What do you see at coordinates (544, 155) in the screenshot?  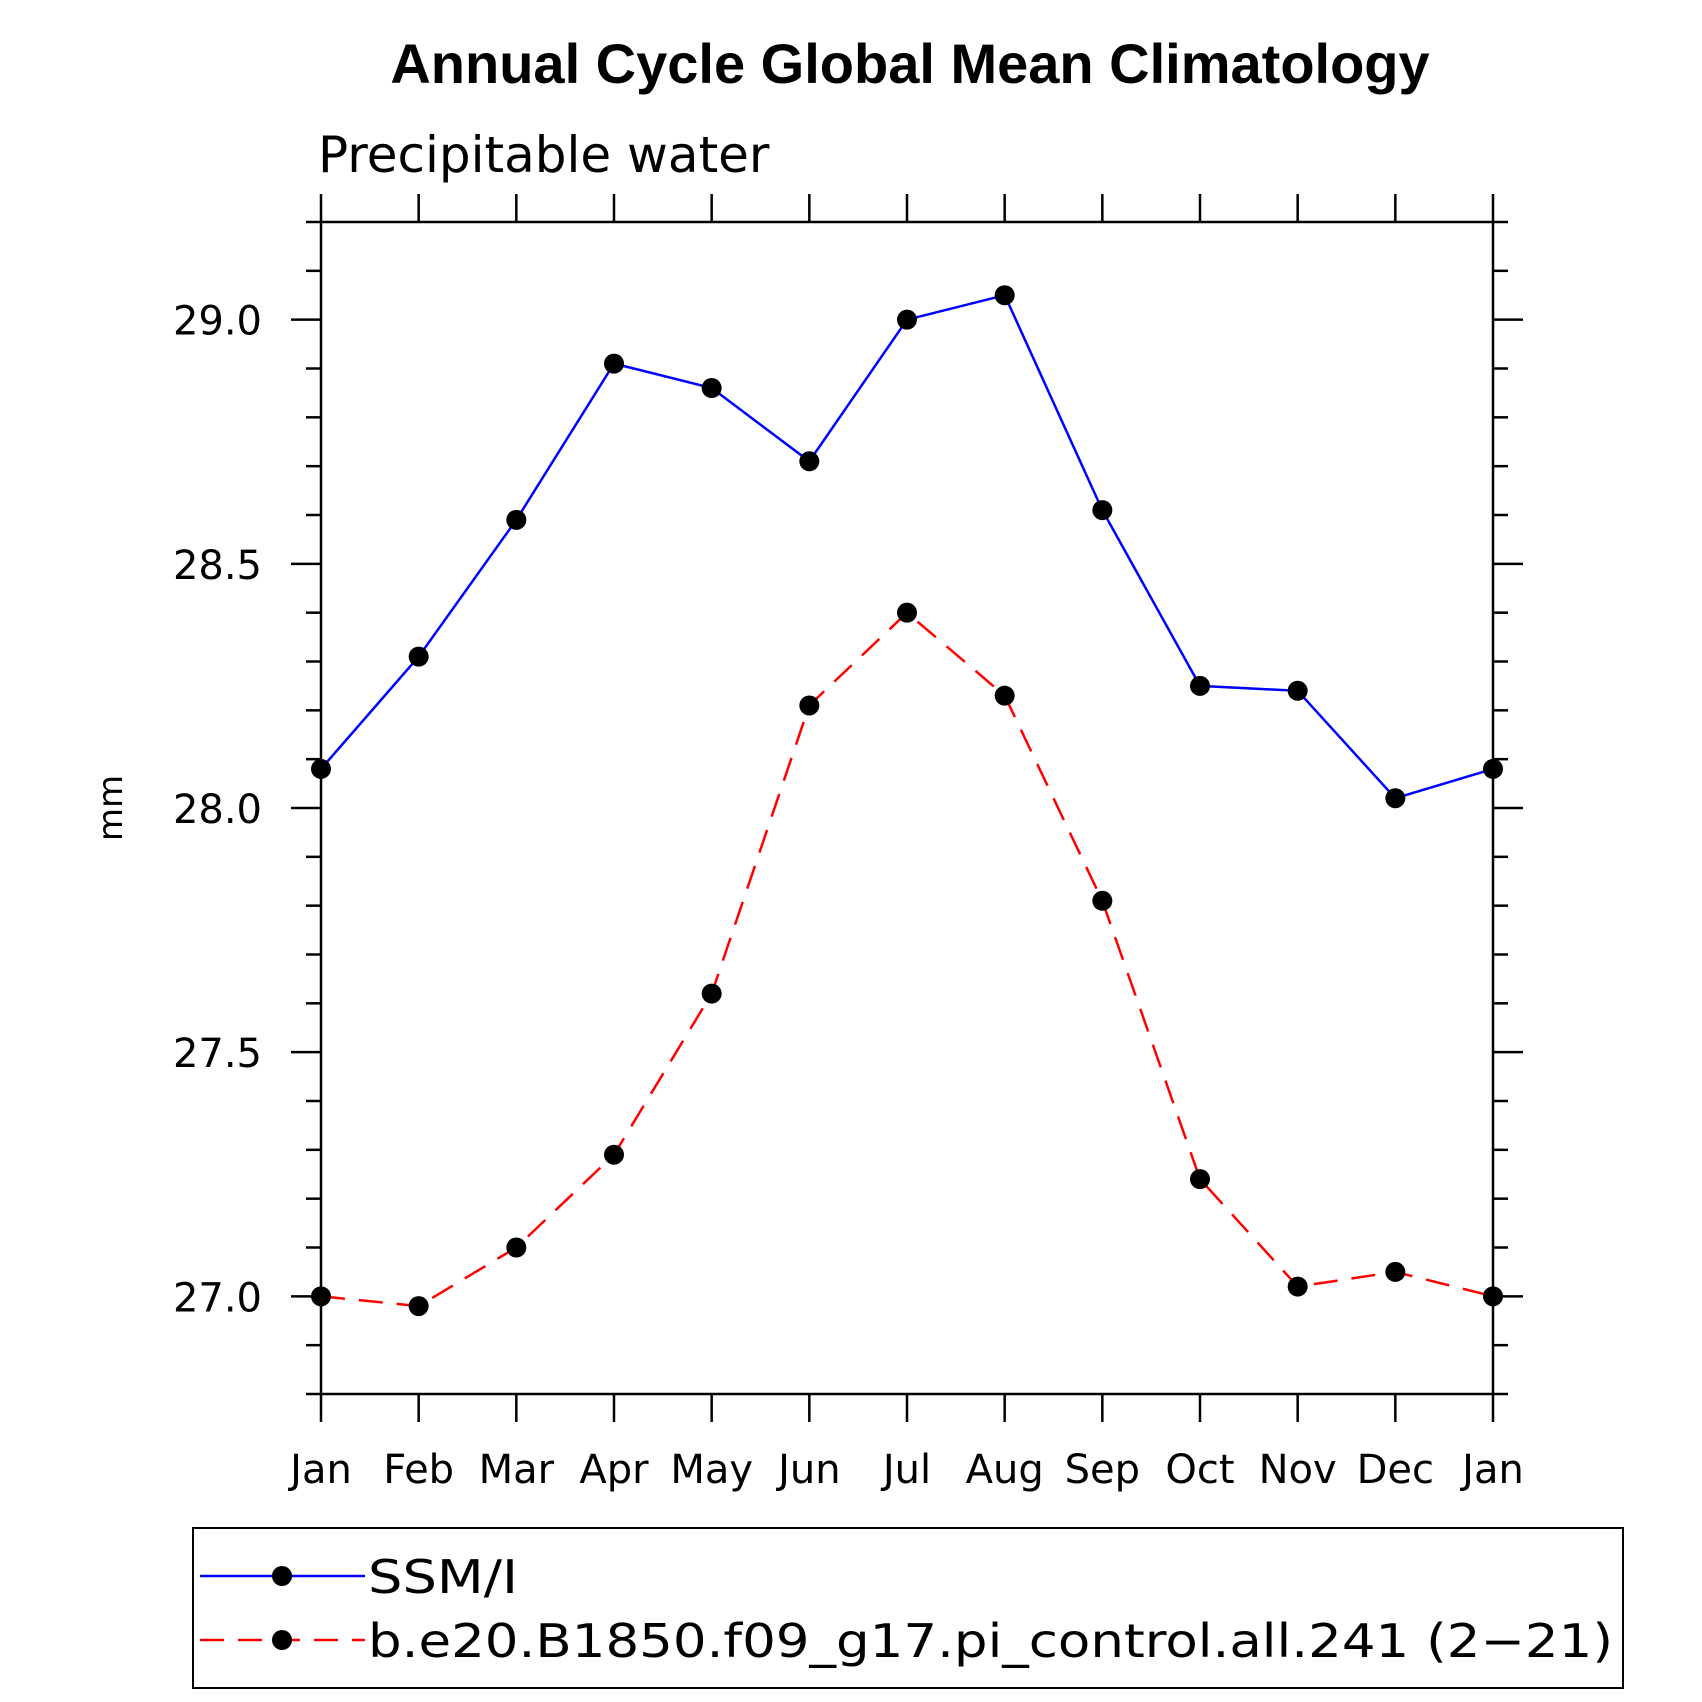 I see `chart-subtitle: Precipitable water` at bounding box center [544, 155].